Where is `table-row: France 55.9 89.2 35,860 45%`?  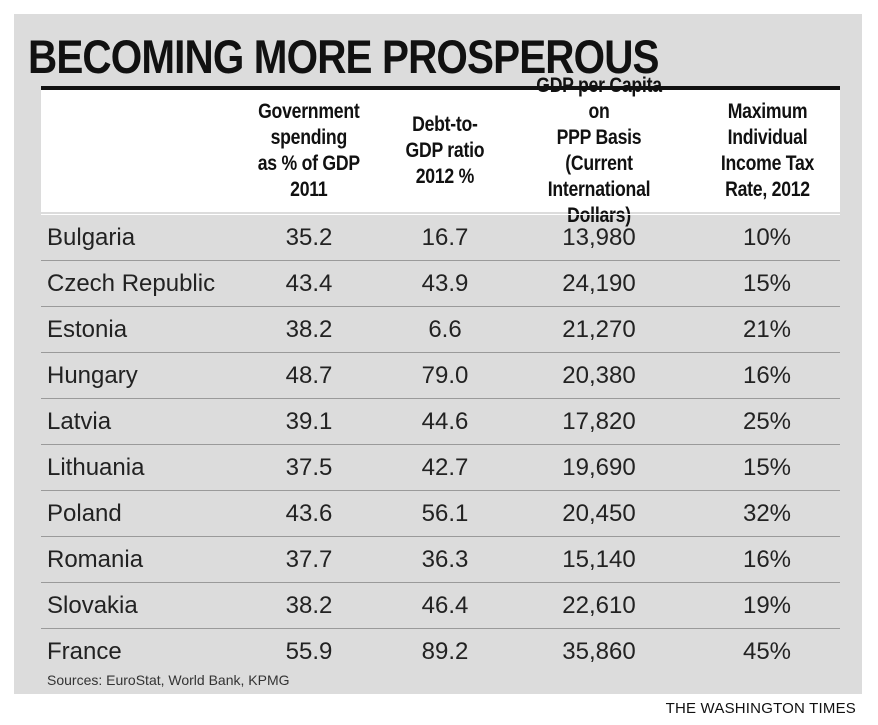 table-row: France 55.9 89.2 35,860 45% is located at coordinates (440, 651).